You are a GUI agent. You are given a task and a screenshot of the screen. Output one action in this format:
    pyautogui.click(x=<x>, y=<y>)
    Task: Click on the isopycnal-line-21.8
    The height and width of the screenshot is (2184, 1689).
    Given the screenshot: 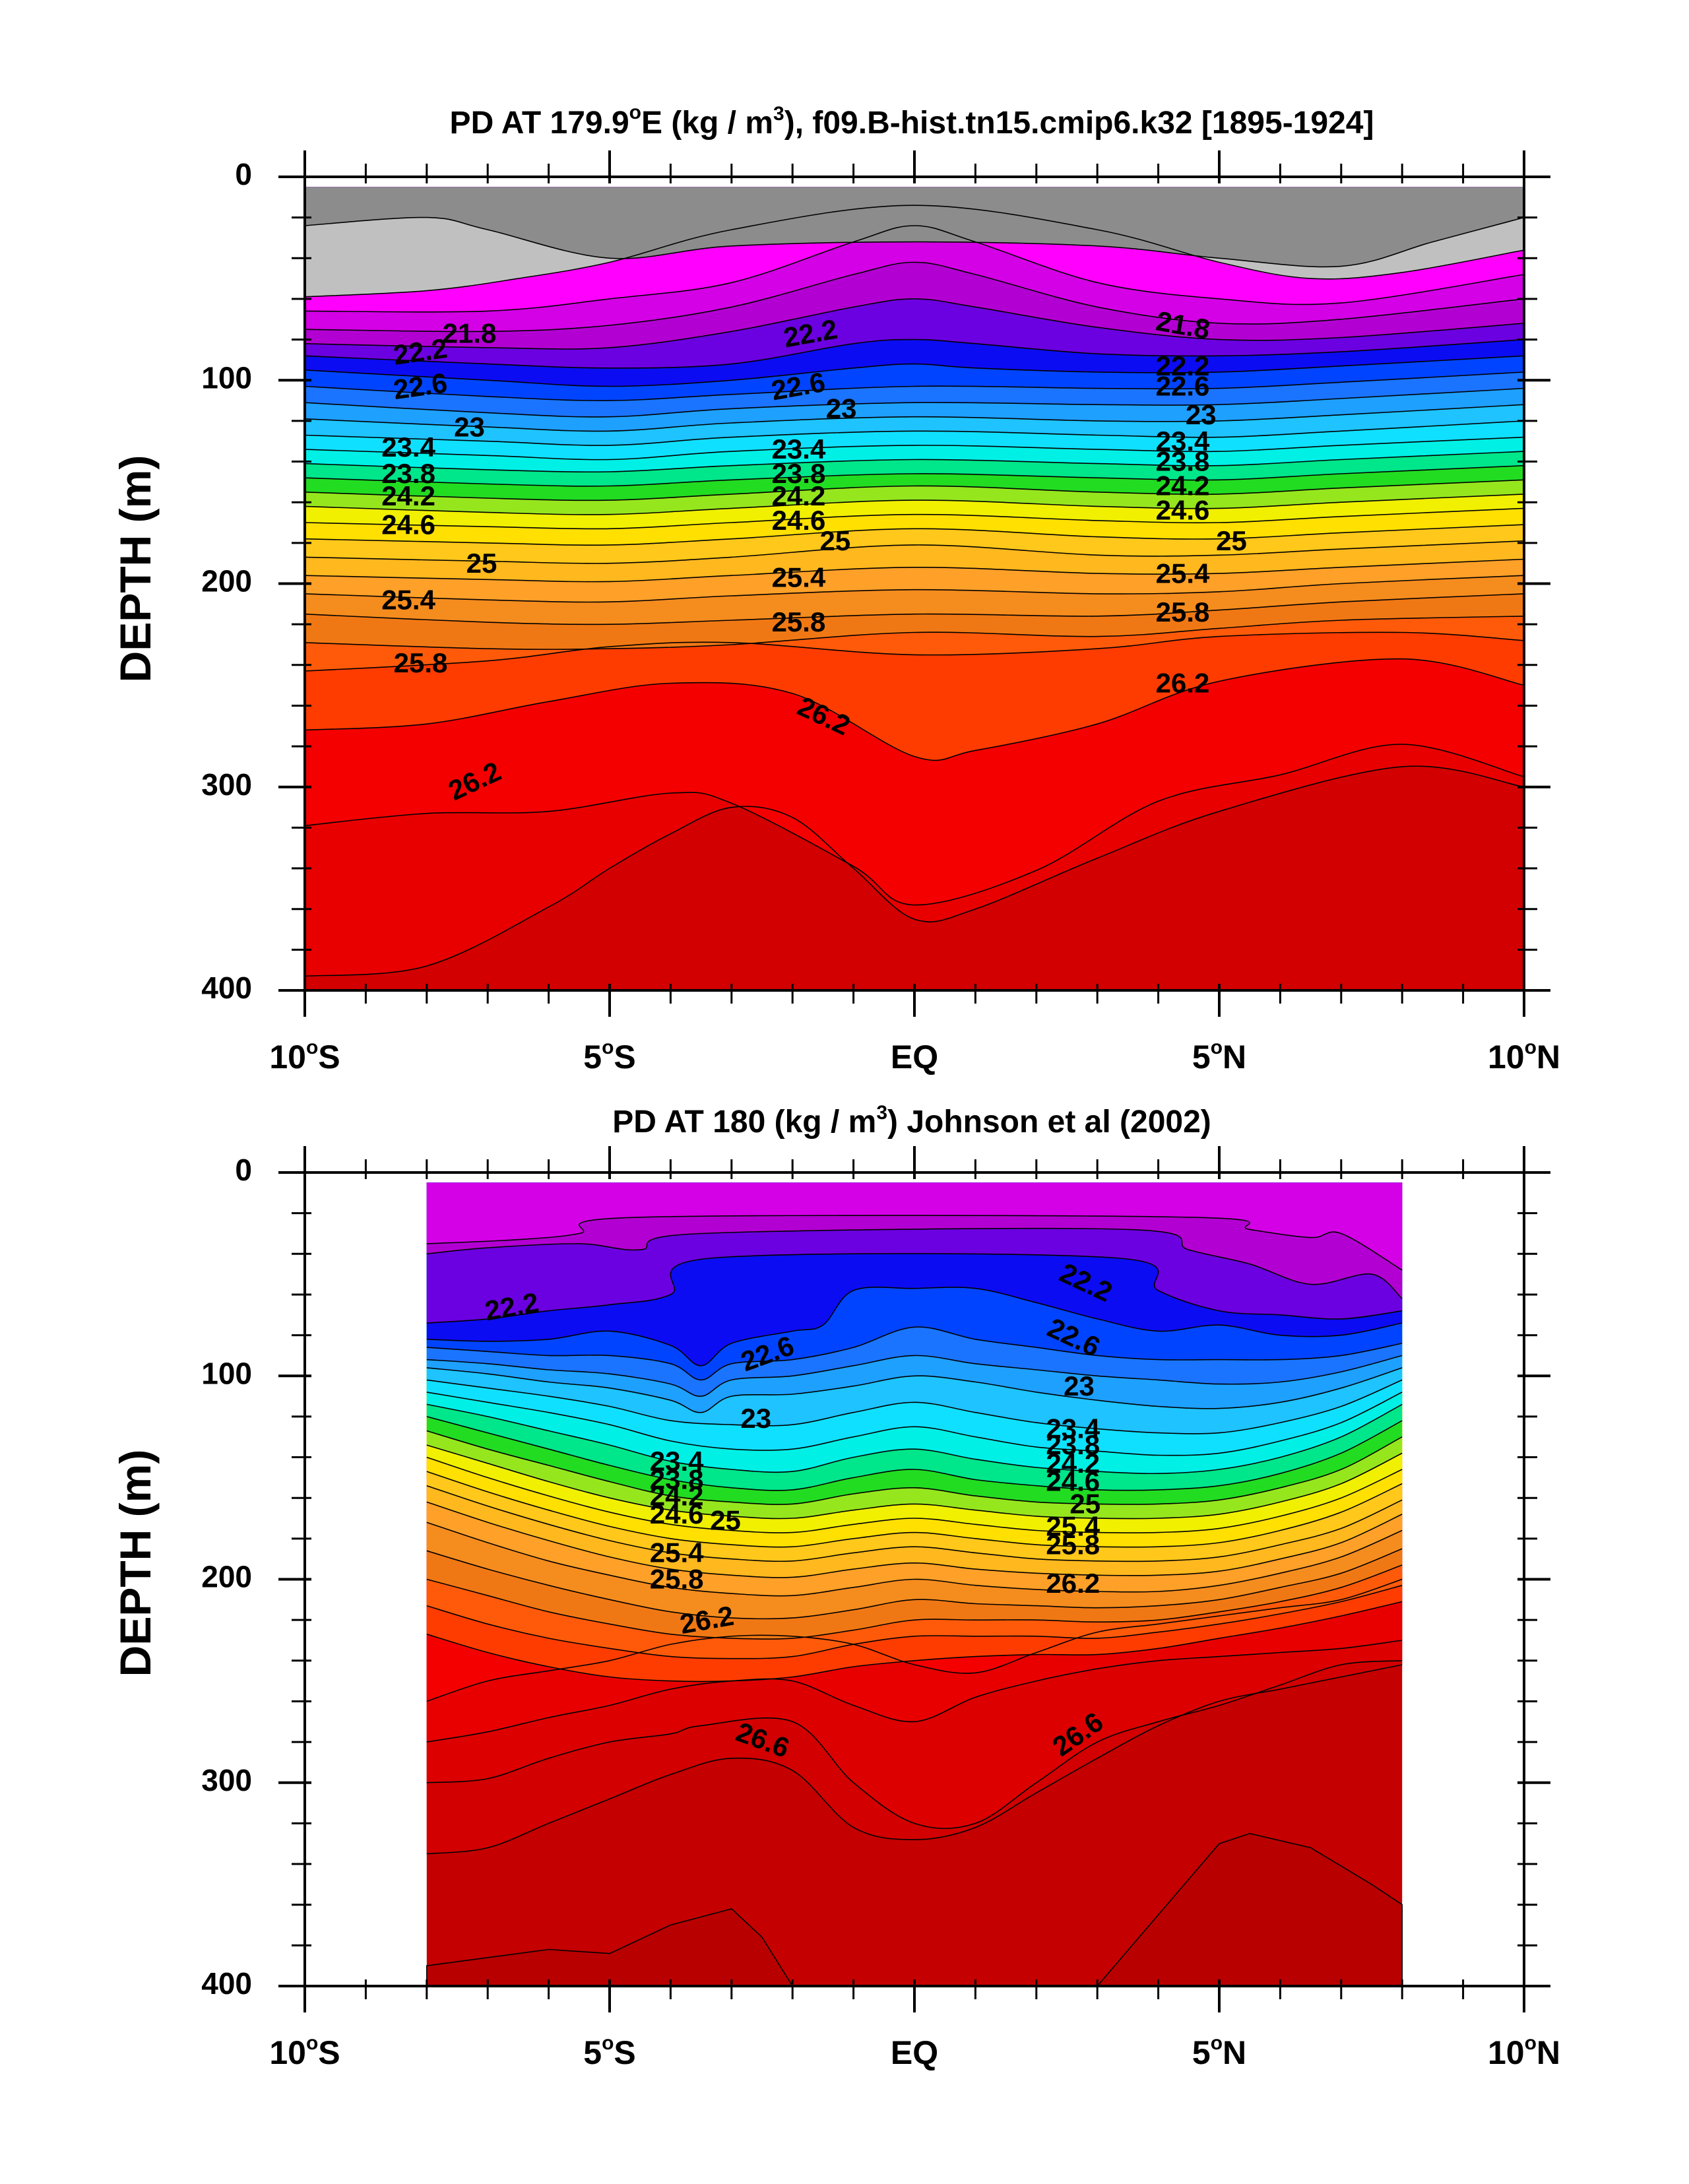 What is the action you would take?
    pyautogui.click(x=914, y=269)
    